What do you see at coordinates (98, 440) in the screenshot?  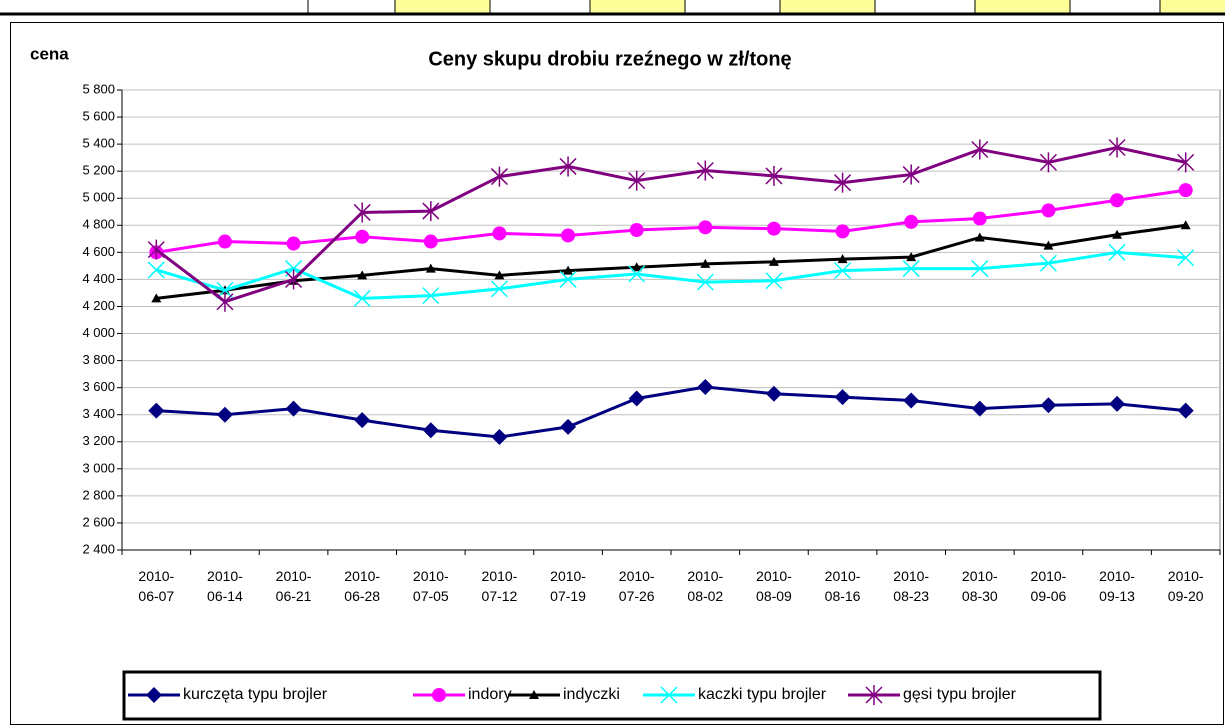 I see `y-tick-label: 3 200` at bounding box center [98, 440].